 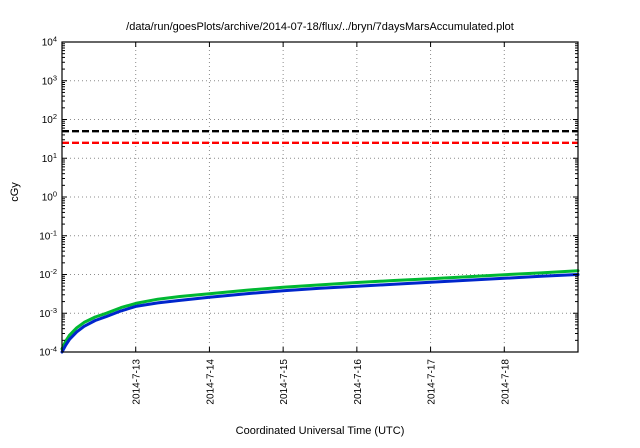 What do you see at coordinates (320, 313) in the screenshot?
I see `series-accumulated-dose-blue` at bounding box center [320, 313].